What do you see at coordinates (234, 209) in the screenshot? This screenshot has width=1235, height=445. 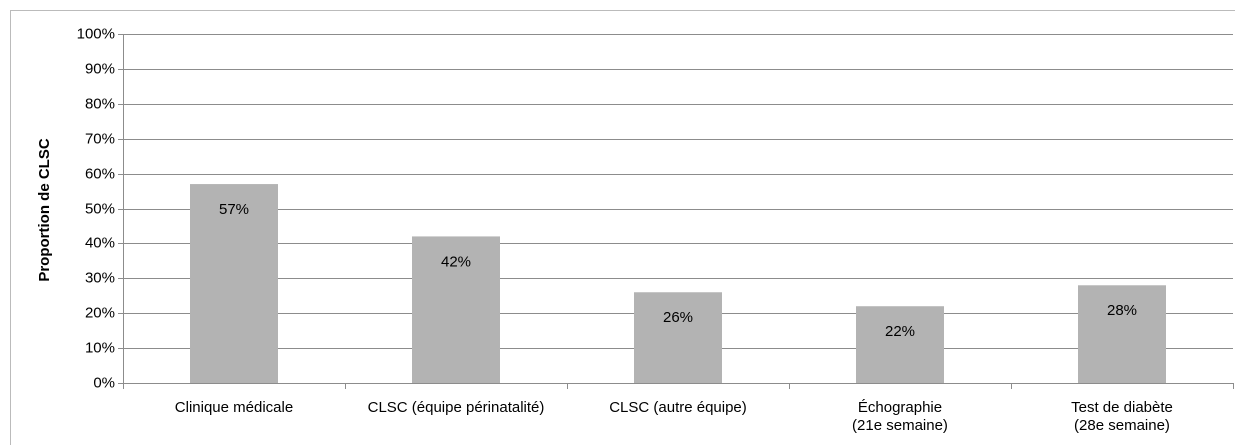 I see `data-label: 57%` at bounding box center [234, 209].